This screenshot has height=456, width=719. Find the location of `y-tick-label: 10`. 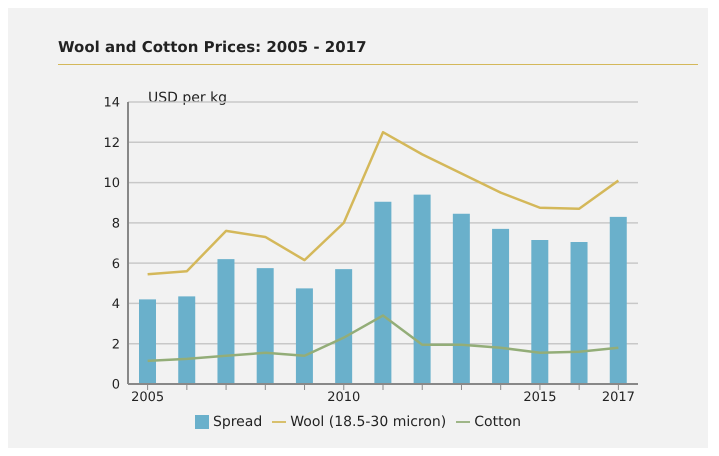

y-tick-label: 10 is located at coordinates (111, 184).